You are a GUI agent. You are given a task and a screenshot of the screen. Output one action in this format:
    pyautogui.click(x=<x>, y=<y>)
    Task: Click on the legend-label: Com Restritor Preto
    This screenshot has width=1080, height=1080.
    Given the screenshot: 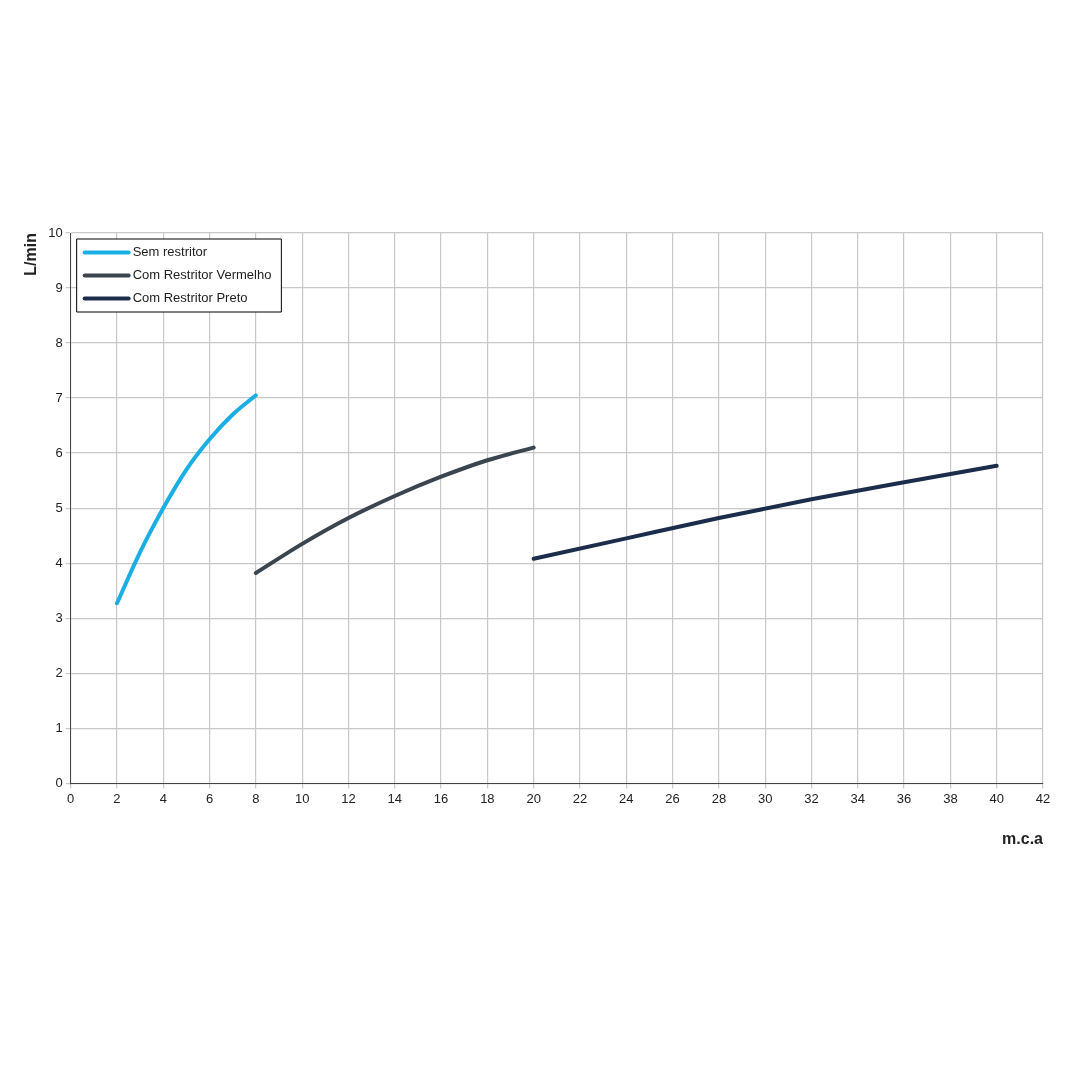 What is the action you would take?
    pyautogui.click(x=190, y=298)
    